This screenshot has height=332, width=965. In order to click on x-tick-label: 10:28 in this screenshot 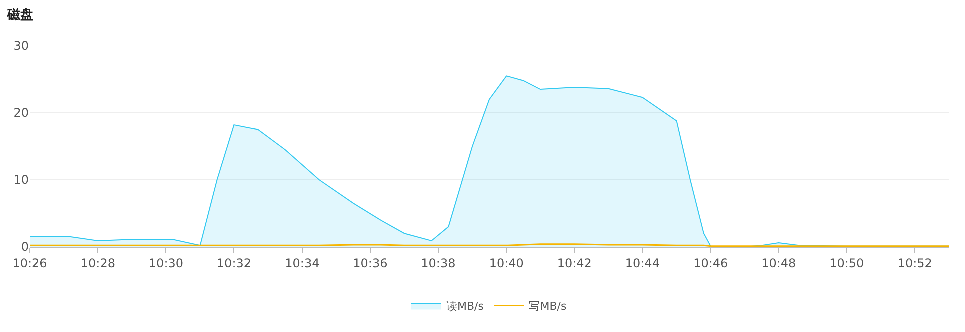, I will do `click(98, 263)`.